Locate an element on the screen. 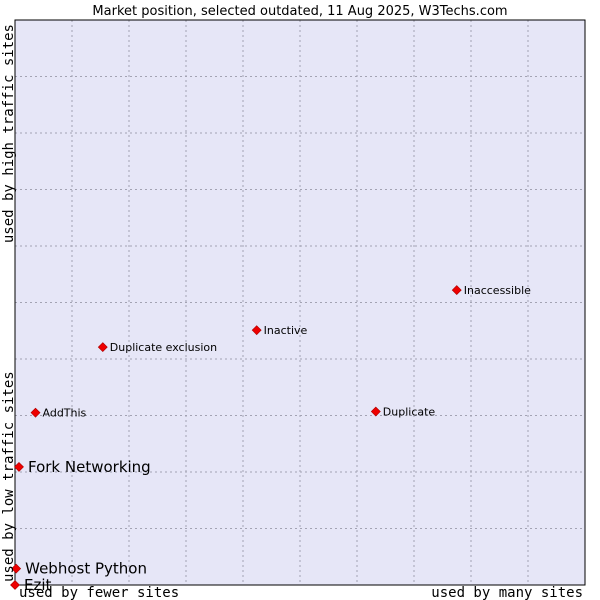 The image size is (600, 600). data-label: Duplicate is located at coordinates (409, 412).